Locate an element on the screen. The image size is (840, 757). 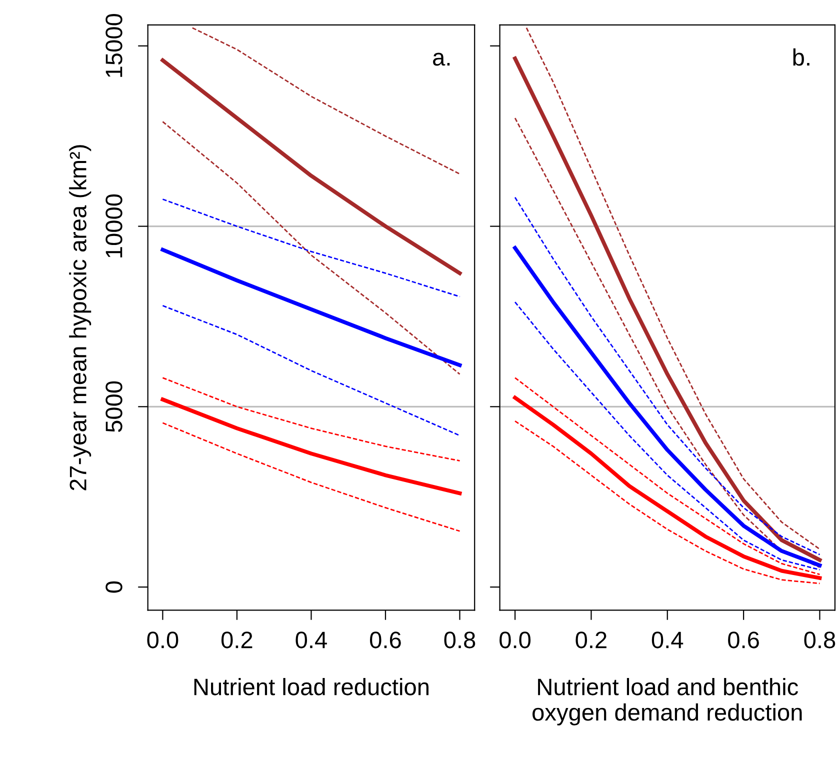
x-axis-title: Nutrient load reduction is located at coordinates (311, 687).